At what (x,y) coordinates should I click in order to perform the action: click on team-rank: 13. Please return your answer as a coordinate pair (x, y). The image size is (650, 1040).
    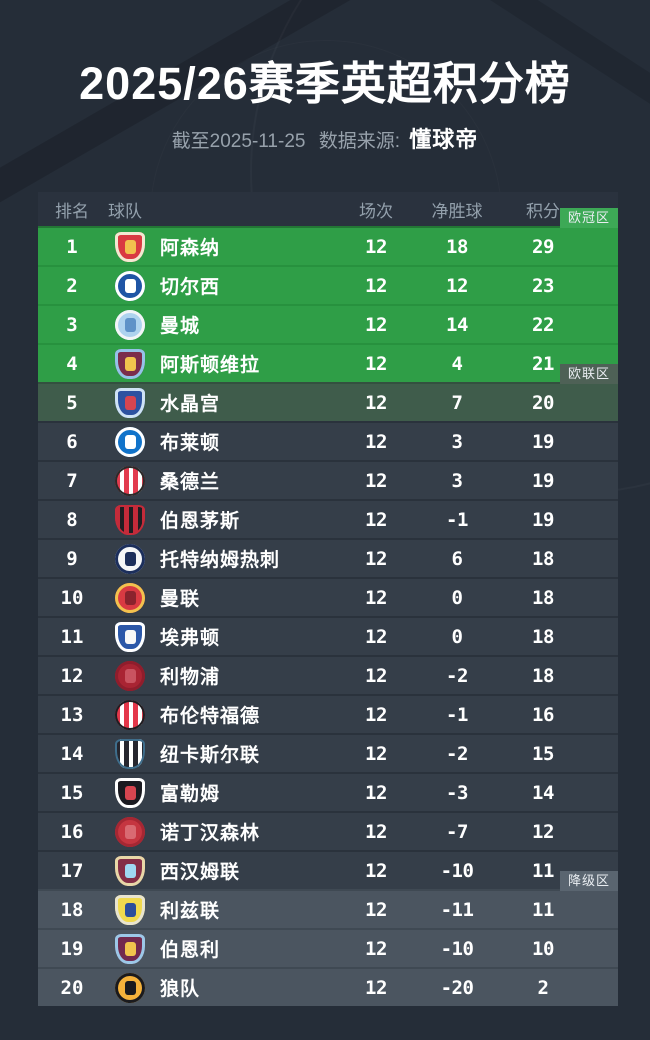
    Looking at the image, I should click on (72, 714).